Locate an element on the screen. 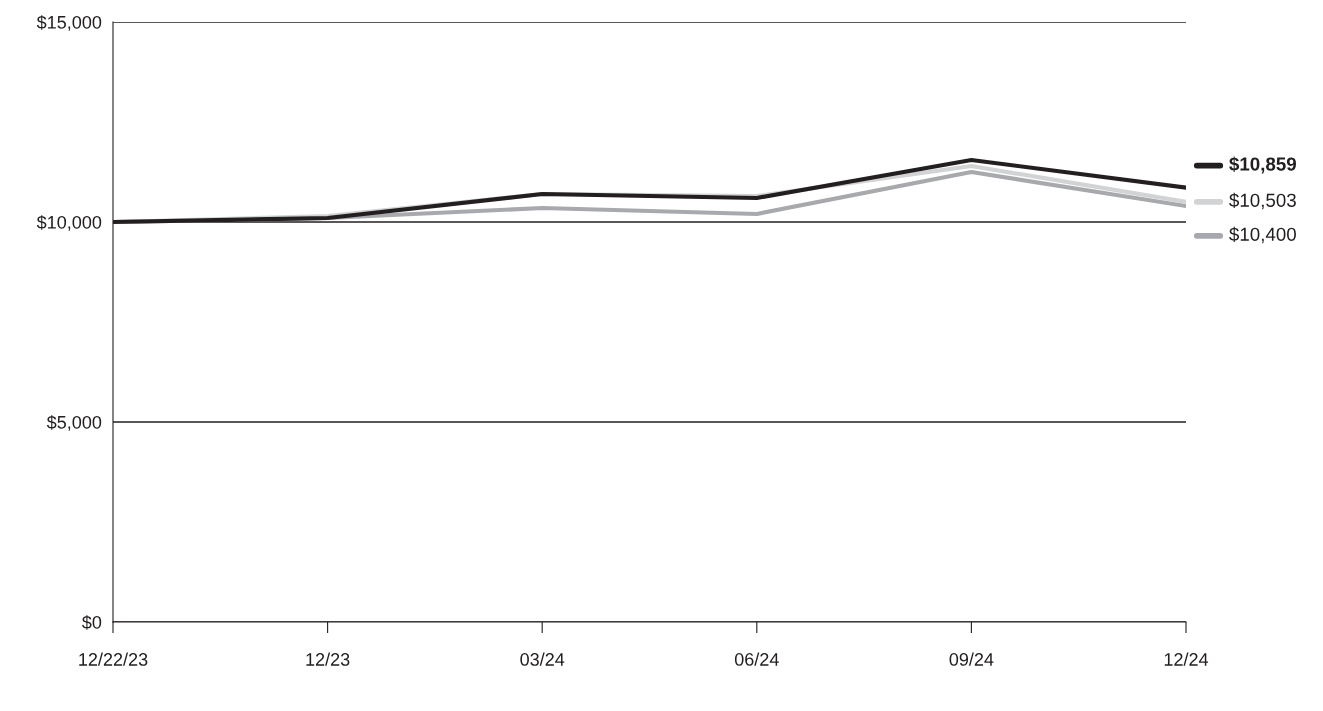 The height and width of the screenshot is (711, 1323). x-tick-label: 09/24 is located at coordinates (971, 659).